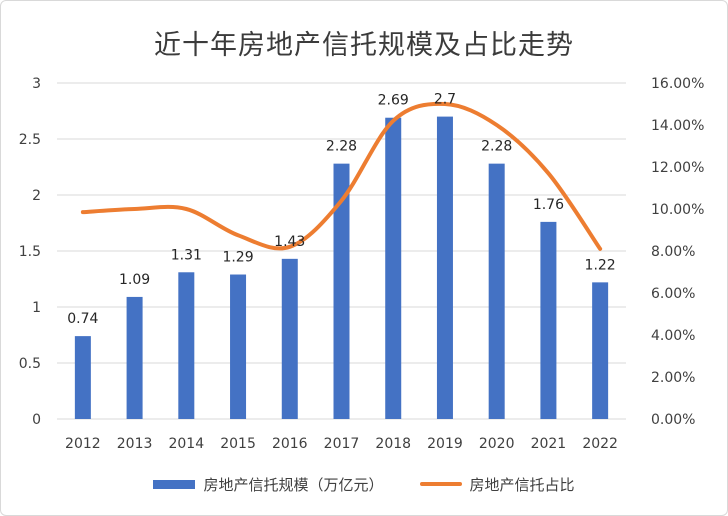  I want to click on y-right-tick-label: 4.00%, so click(673, 336).